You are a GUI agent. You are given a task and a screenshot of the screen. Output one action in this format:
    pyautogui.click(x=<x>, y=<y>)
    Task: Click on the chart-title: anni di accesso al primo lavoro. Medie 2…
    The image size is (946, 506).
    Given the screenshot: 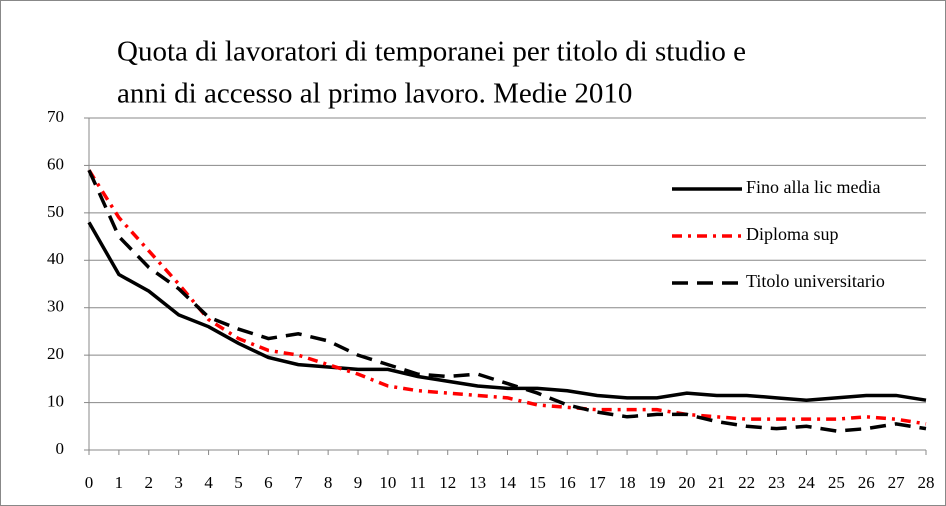 What is the action you would take?
    pyautogui.click(x=374, y=94)
    